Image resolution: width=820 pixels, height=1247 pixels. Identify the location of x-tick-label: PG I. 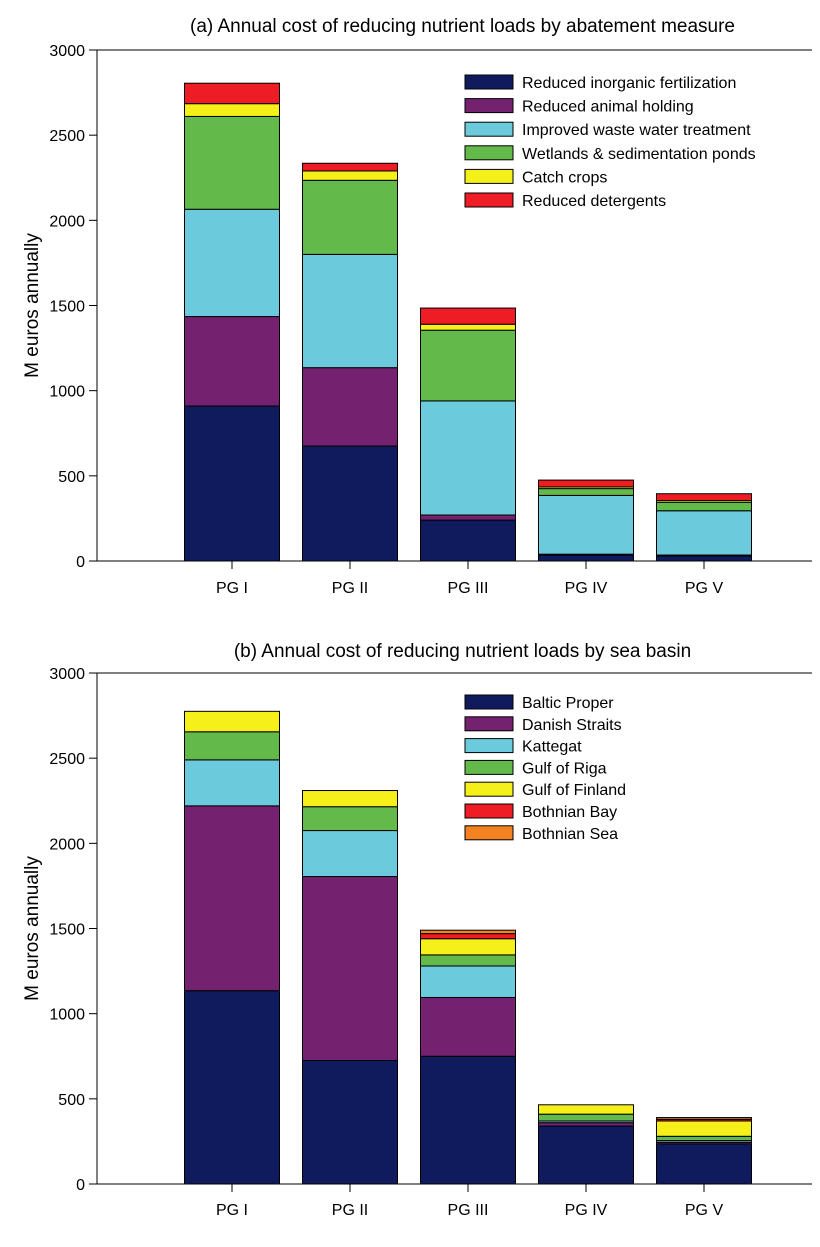
(232, 1210).